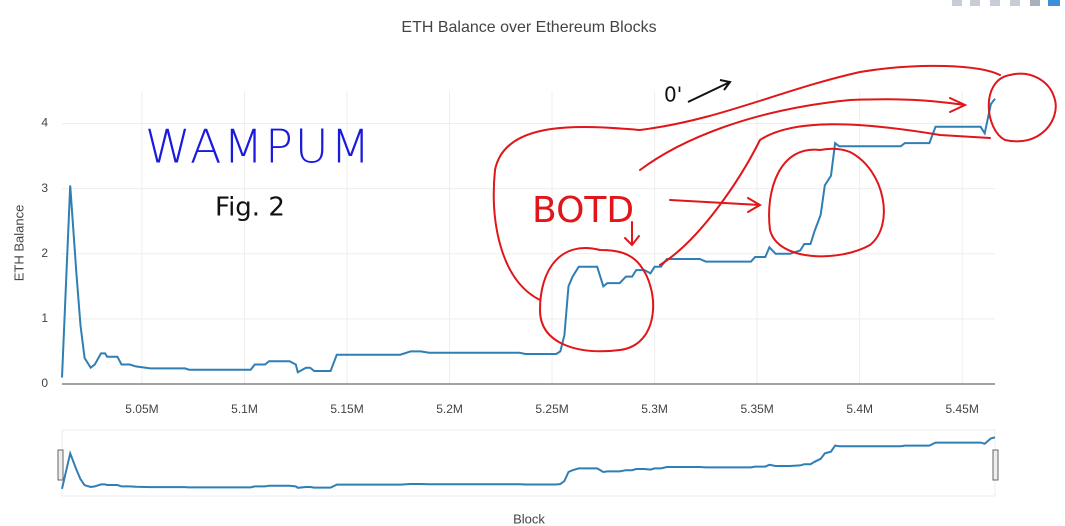  What do you see at coordinates (673, 95) in the screenshot?
I see `annotation: 0'` at bounding box center [673, 95].